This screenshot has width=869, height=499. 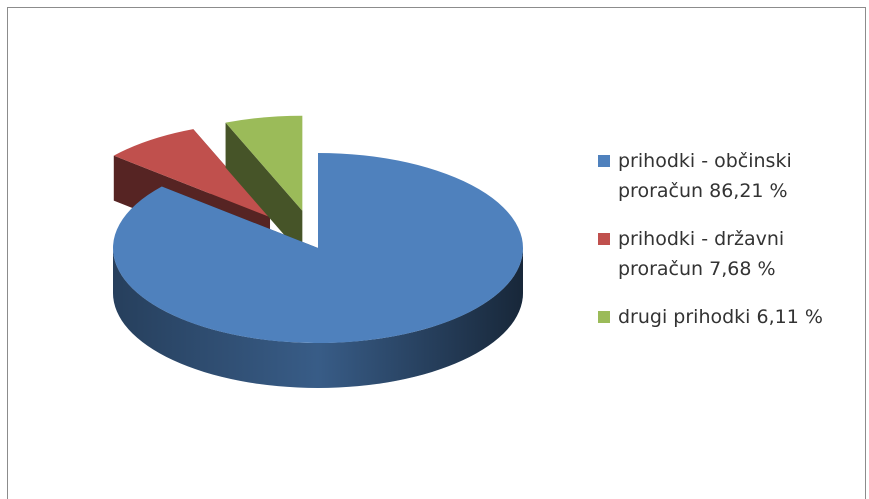 I want to click on legend-label: prihodki - občinski proračun, so click(x=705, y=176).